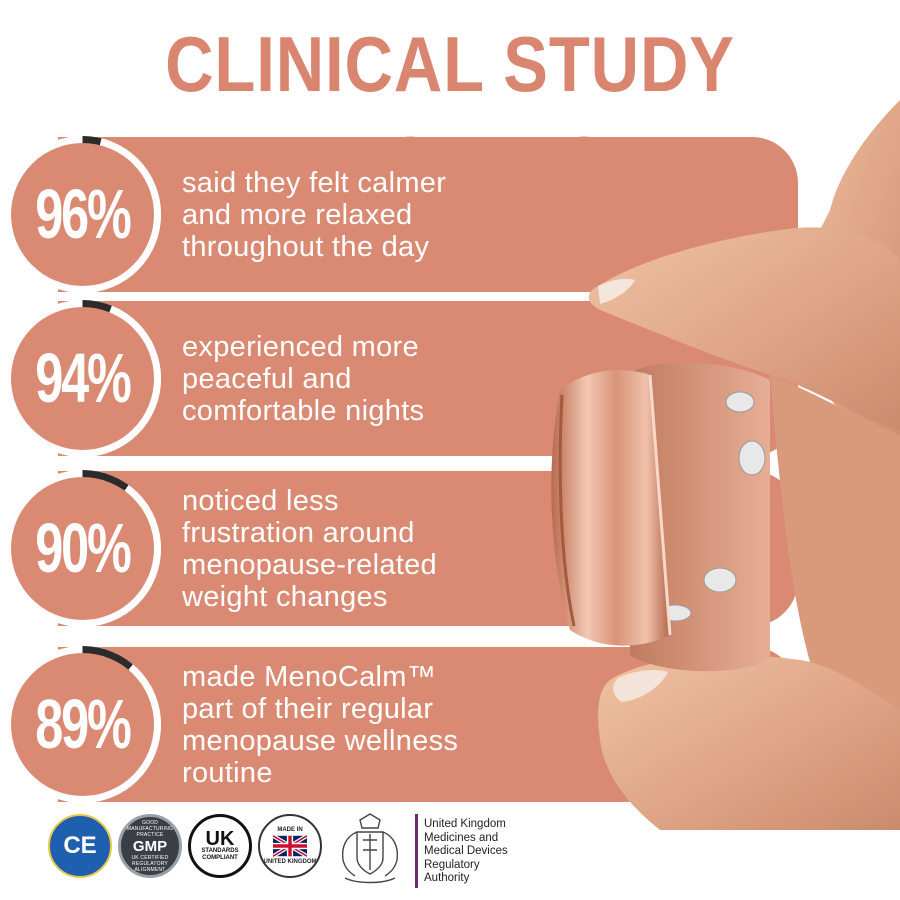  I want to click on stat-percent: 89%, so click(83, 724).